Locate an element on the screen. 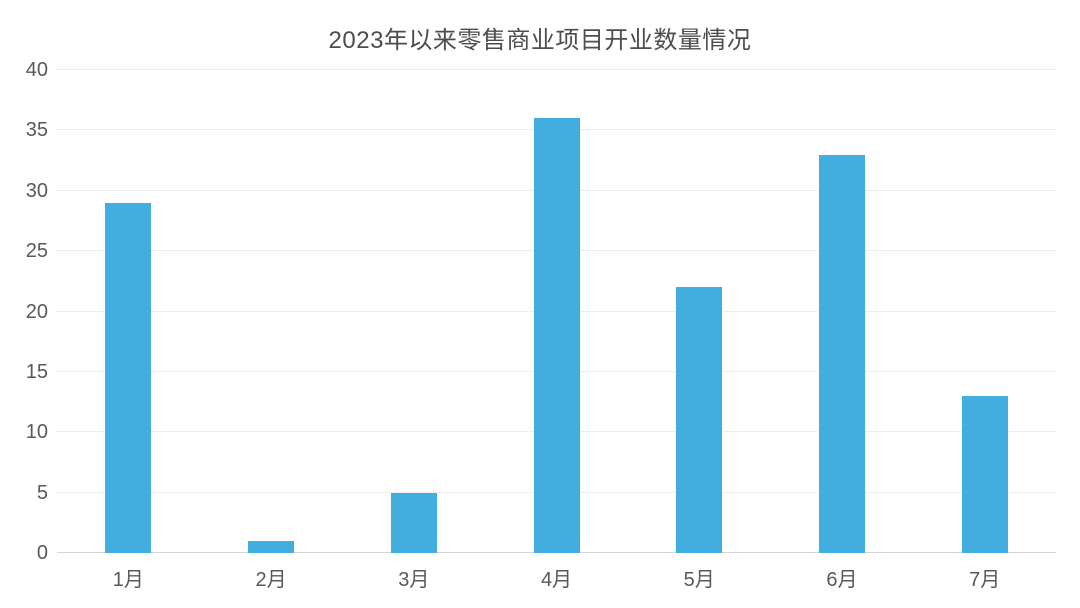  x-axis-label-4月: 4月 is located at coordinates (556, 580).